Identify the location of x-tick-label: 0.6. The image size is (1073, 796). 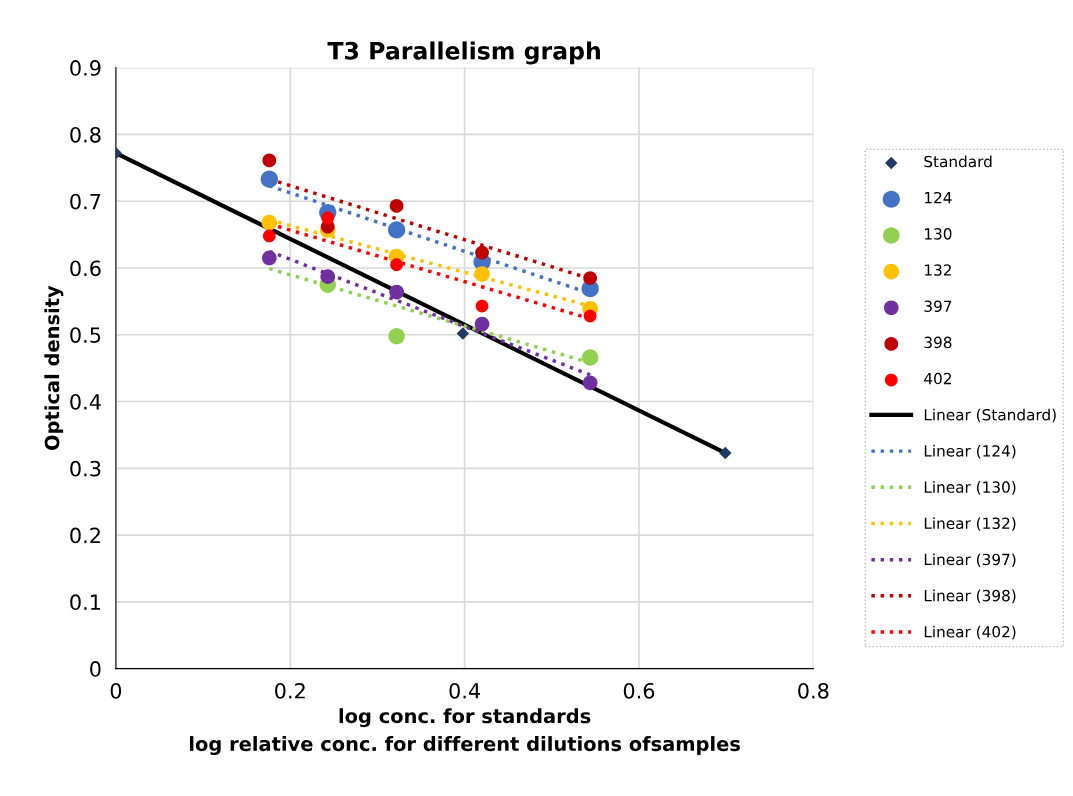
(639, 690).